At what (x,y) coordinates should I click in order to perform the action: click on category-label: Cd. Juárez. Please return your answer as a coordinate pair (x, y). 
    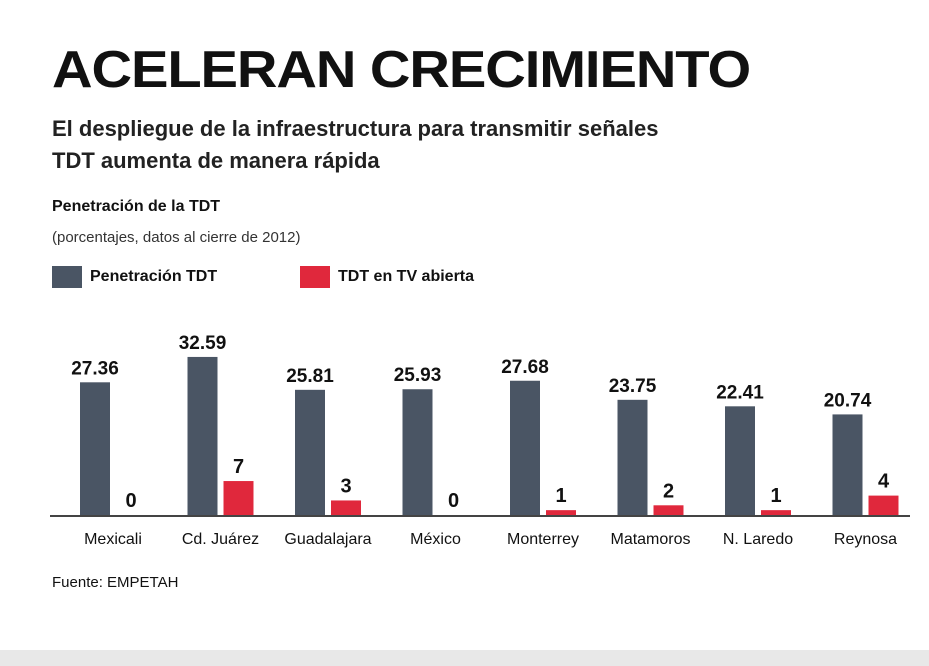
    Looking at the image, I should click on (220, 539).